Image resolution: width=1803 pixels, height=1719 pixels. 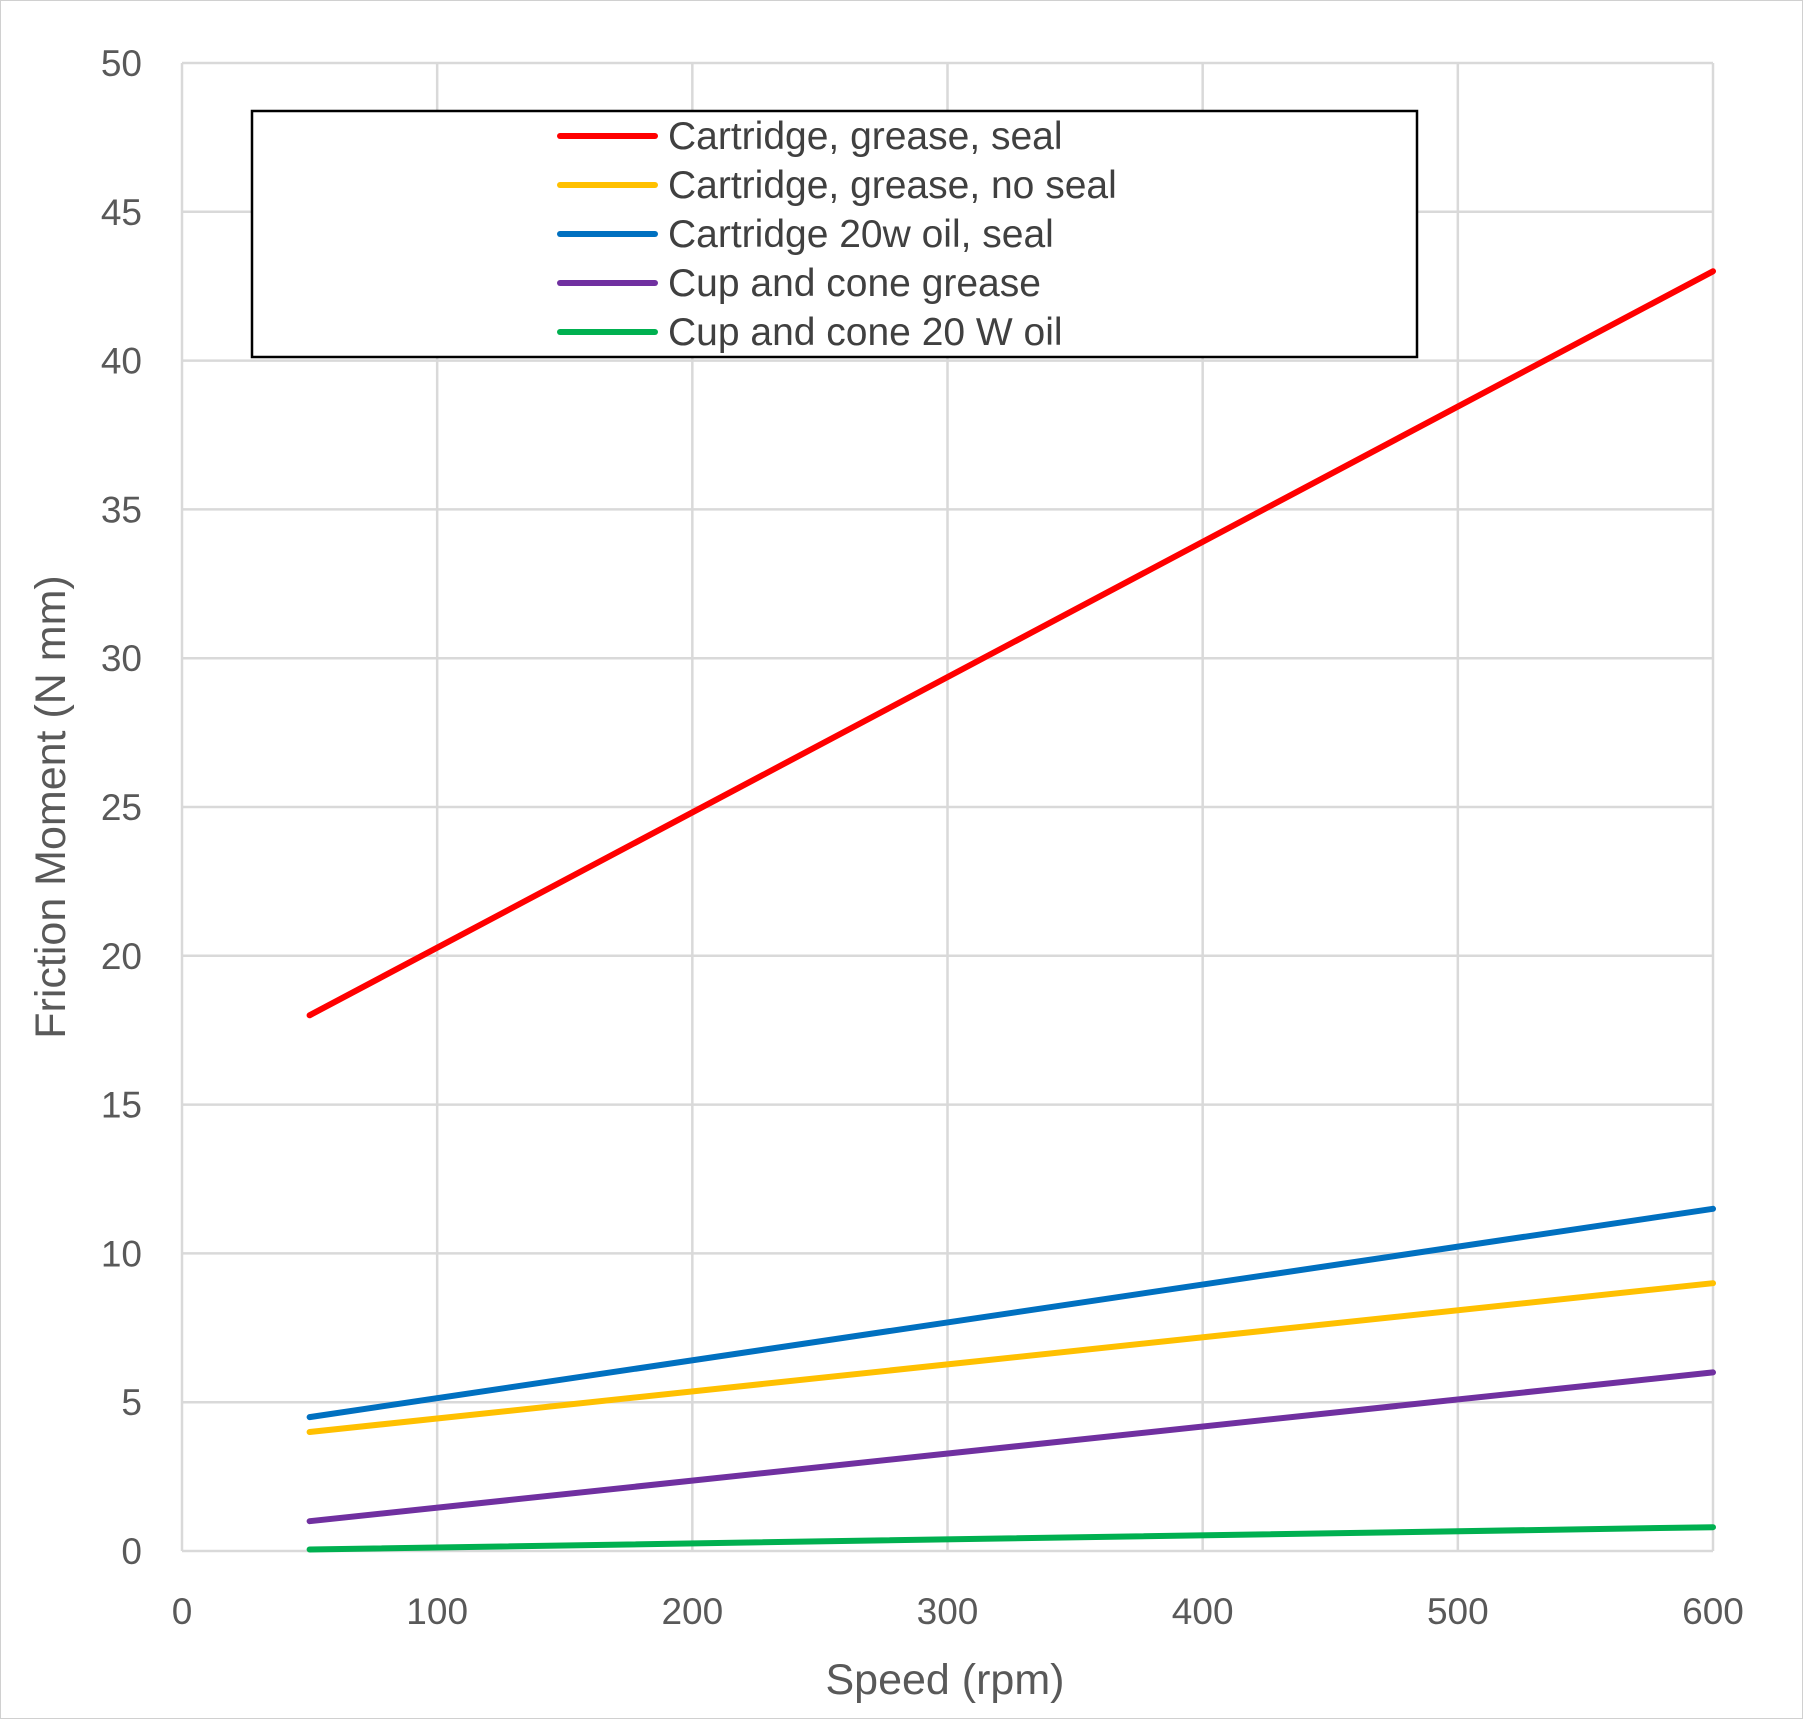 What do you see at coordinates (121, 807) in the screenshot?
I see `y-tick-label: 25` at bounding box center [121, 807].